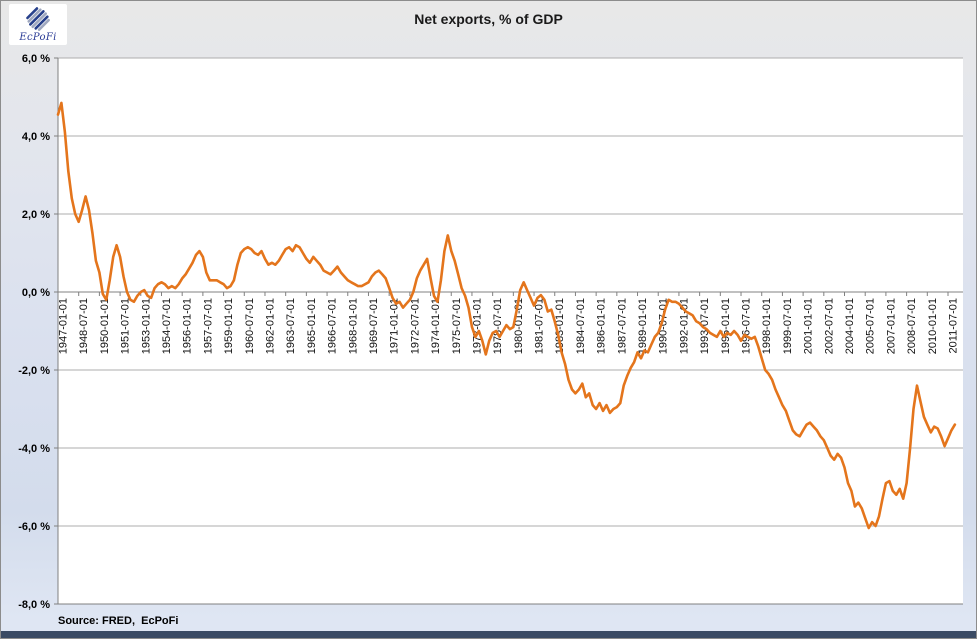 The width and height of the screenshot is (977, 639). Describe the element at coordinates (270, 326) in the screenshot. I see `x-tick-label: 1962-01-01` at that location.